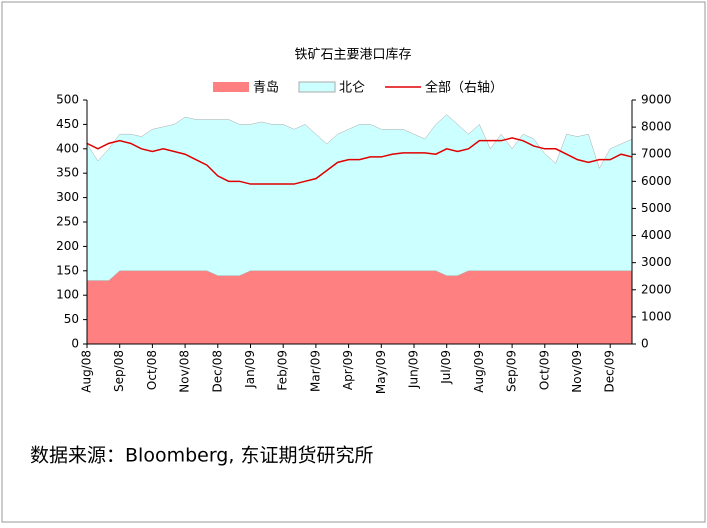 The width and height of the screenshot is (707, 528). I want to click on y-tick-label: 350, so click(67, 173).